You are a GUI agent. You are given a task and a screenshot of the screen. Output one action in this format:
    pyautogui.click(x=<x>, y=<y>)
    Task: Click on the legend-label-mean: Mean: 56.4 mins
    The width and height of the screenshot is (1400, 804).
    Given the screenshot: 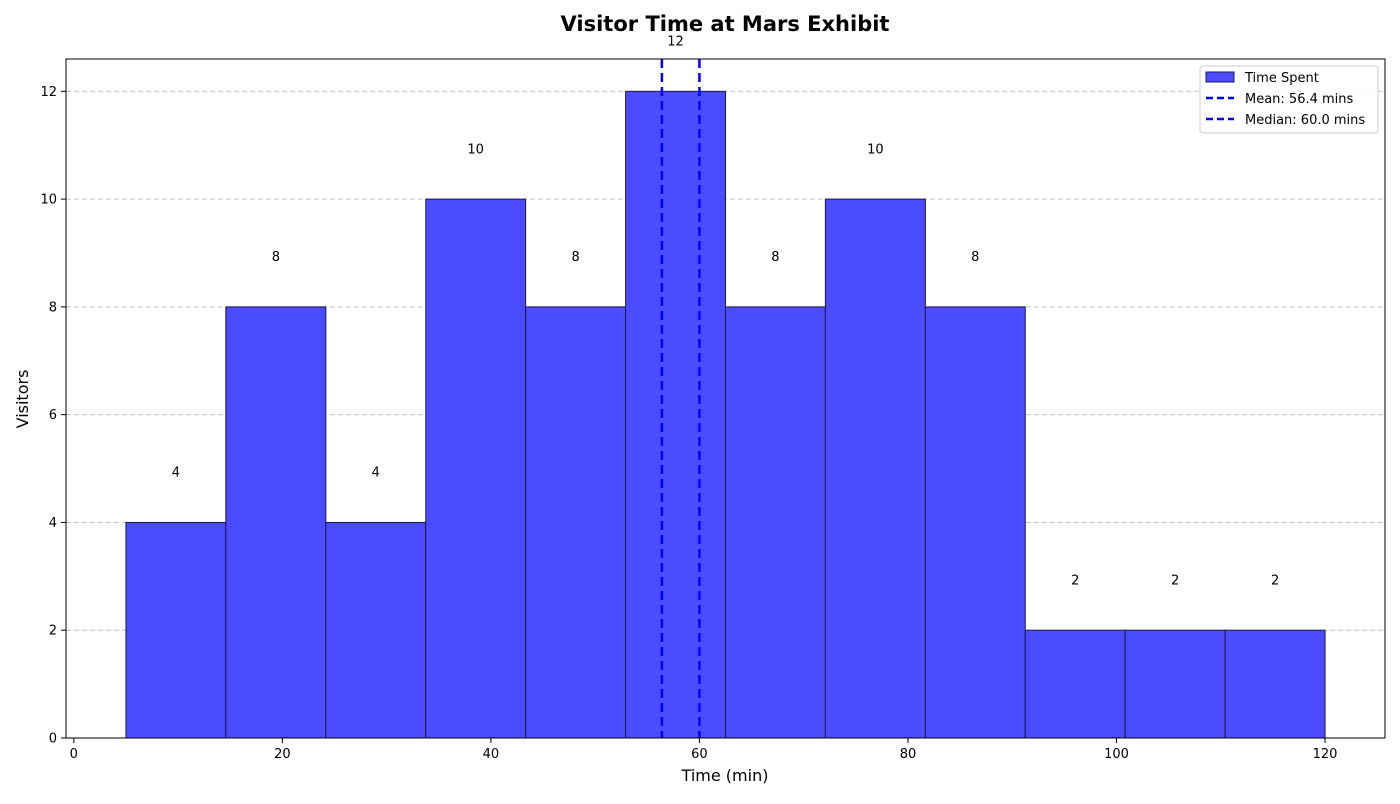 What is the action you would take?
    pyautogui.click(x=1299, y=99)
    